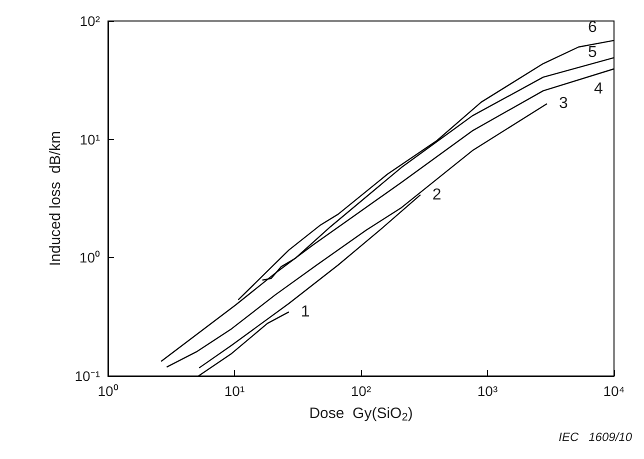 The image size is (644, 459). What do you see at coordinates (592, 27) in the screenshot?
I see `series-label: 6` at bounding box center [592, 27].